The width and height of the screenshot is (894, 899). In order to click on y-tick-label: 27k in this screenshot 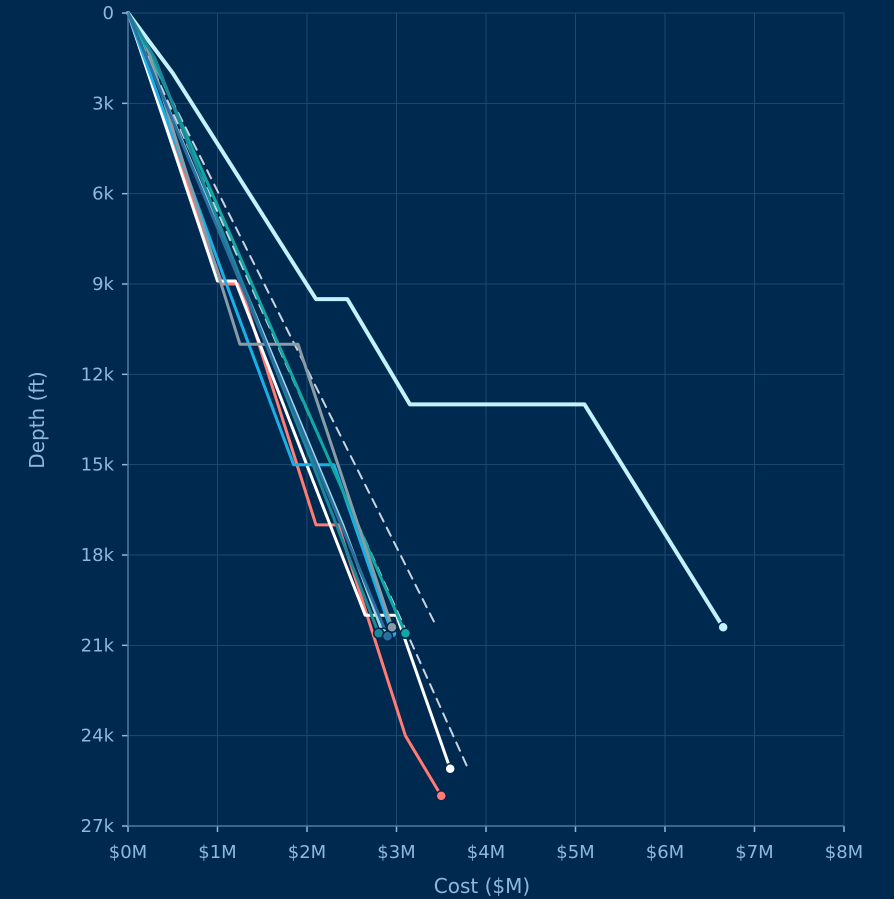, I will do `click(98, 826)`.